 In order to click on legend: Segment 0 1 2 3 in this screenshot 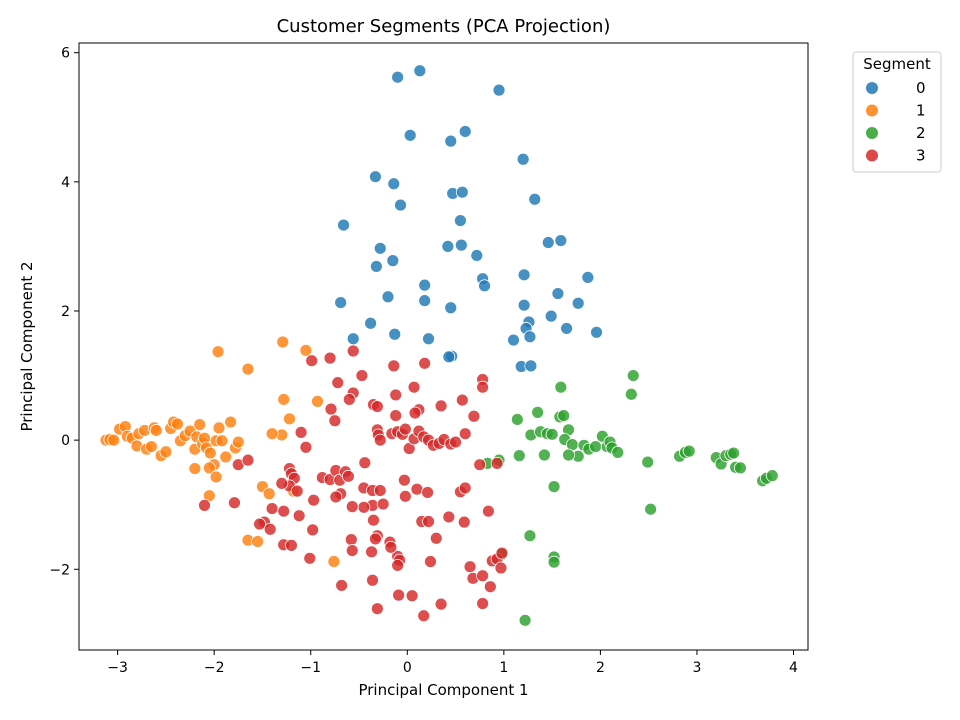, I will do `click(897, 112)`.